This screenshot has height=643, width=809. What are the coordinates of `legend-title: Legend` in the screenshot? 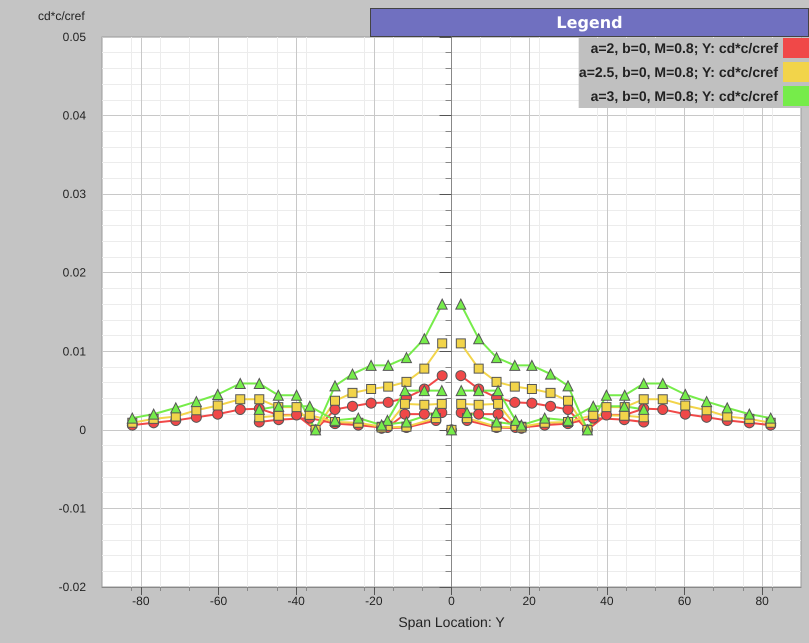 It's located at (589, 22).